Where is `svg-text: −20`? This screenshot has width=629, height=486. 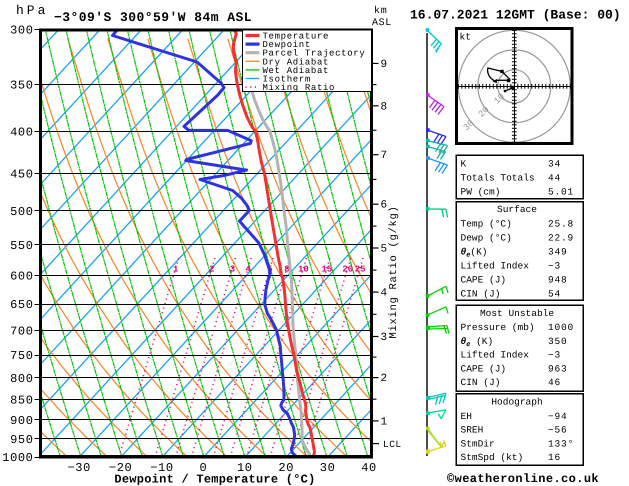
svg-text: −20 is located at coordinates (120, 468).